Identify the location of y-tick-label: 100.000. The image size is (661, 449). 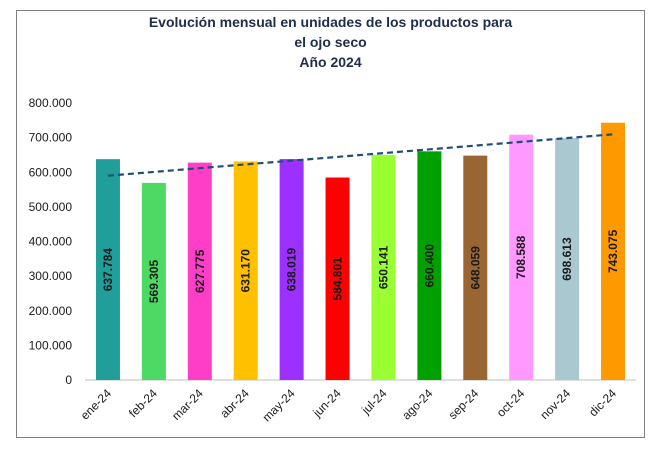
(51, 345).